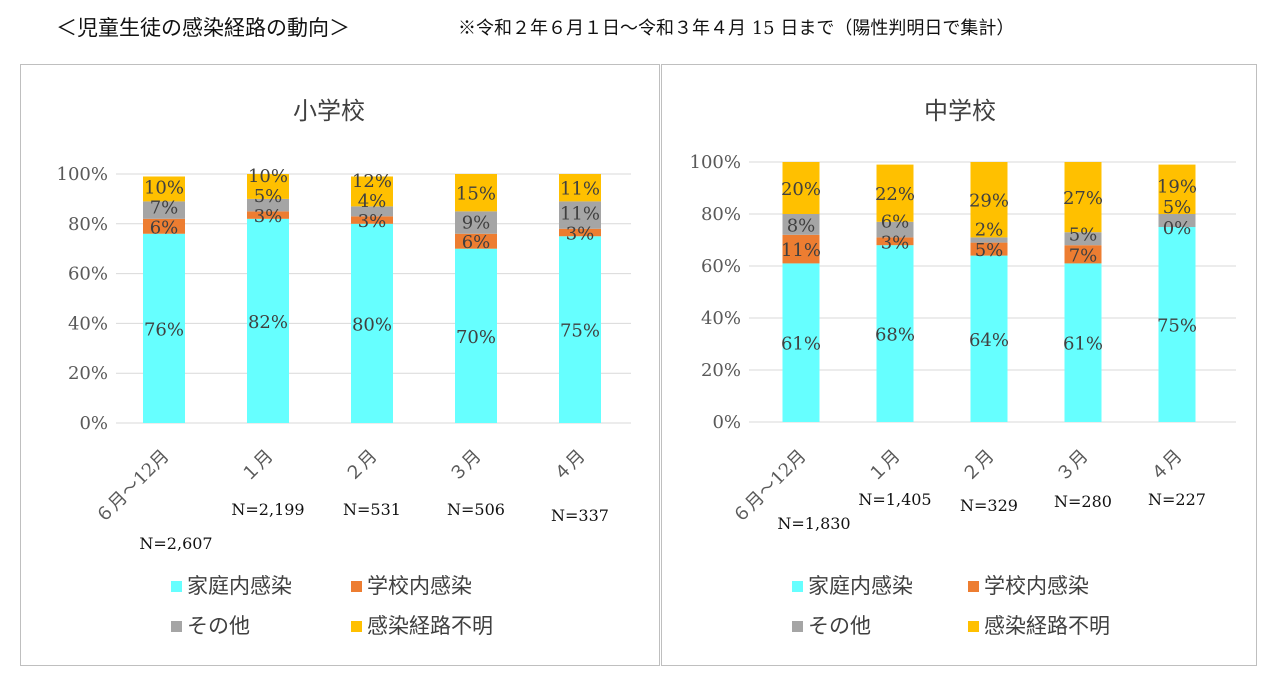  I want to click on data-label: 2%, so click(989, 229).